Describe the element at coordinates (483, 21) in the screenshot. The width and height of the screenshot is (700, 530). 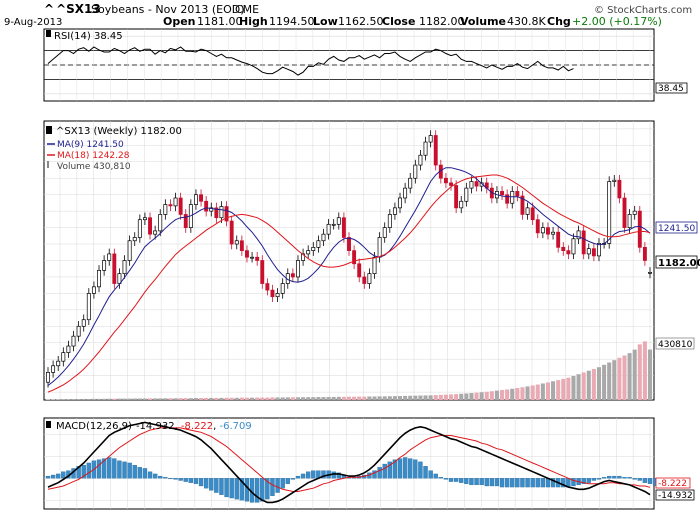
I see `volume-label: Volume` at that location.